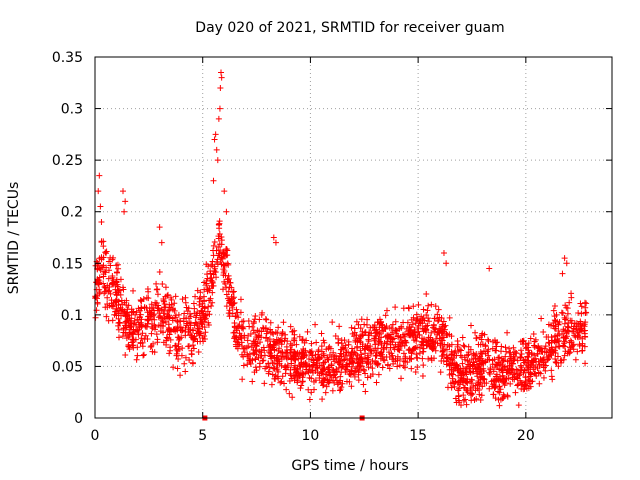 The width and height of the screenshot is (640, 480). What do you see at coordinates (202, 436) in the screenshot?
I see `x-tick-label: 5` at bounding box center [202, 436].